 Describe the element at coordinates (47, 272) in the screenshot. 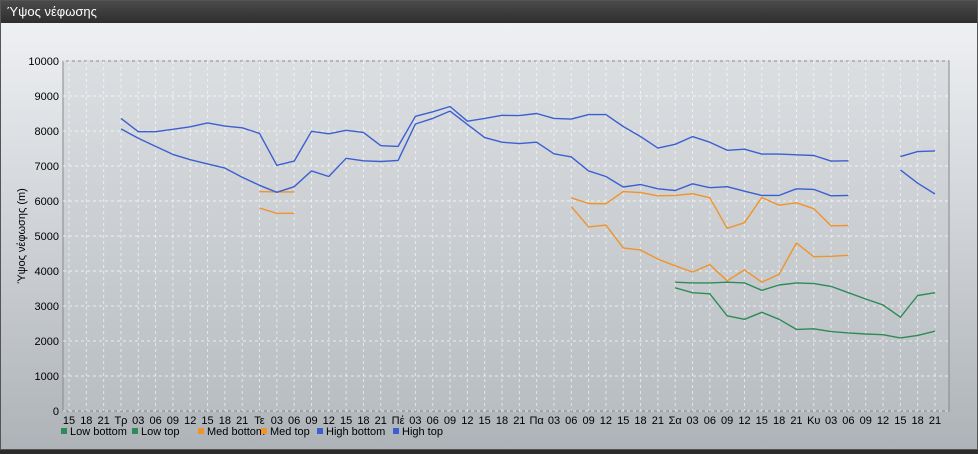

I see `y-tick-label: 4000` at that location.